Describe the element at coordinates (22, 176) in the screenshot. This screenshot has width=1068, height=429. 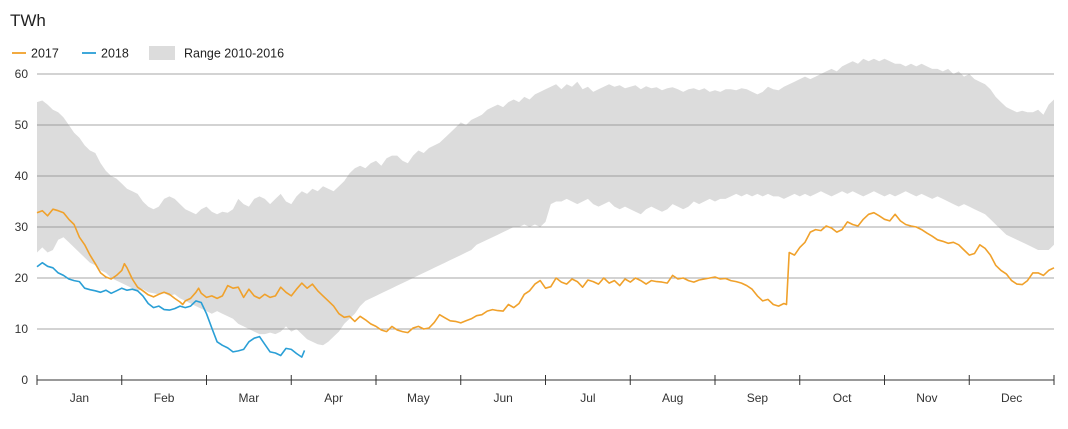
I see `y-tick-label-40: 40` at that location.